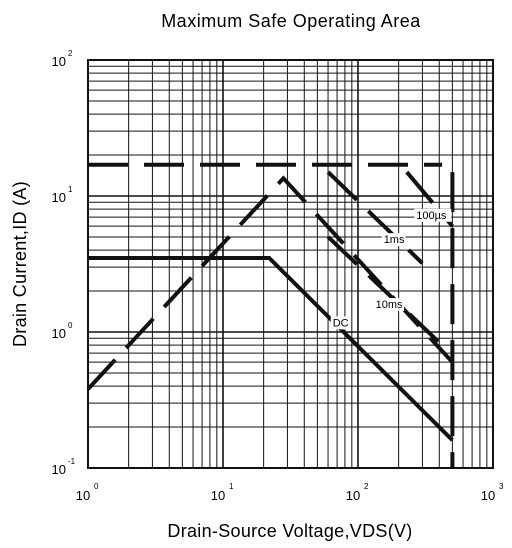 This screenshot has height=548, width=512. What do you see at coordinates (231, 486) in the screenshot?
I see `x-tick-exponent: 1` at bounding box center [231, 486].